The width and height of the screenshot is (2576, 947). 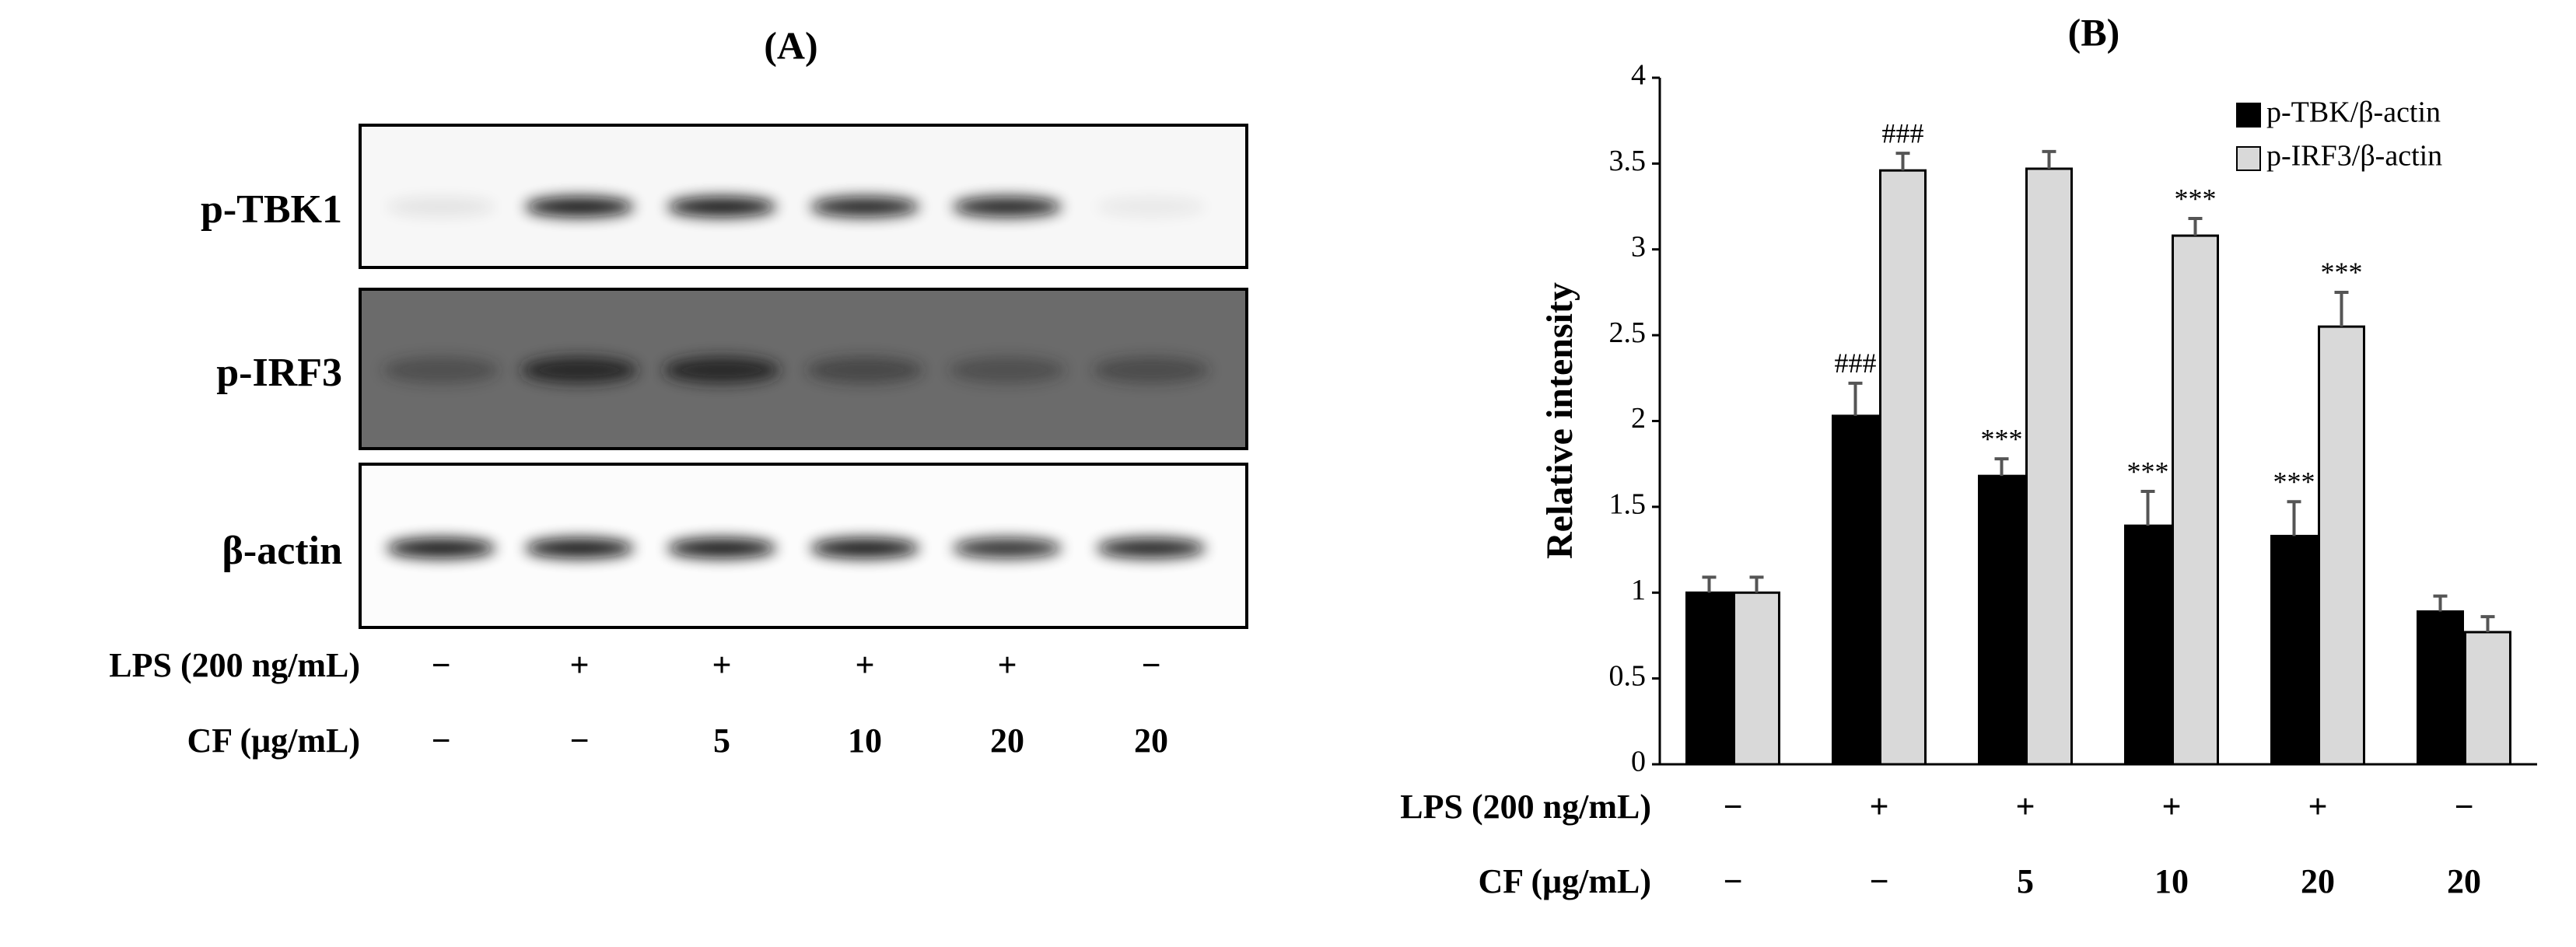 What do you see at coordinates (1639, 762) in the screenshot?
I see `y-tick-label: 0` at bounding box center [1639, 762].